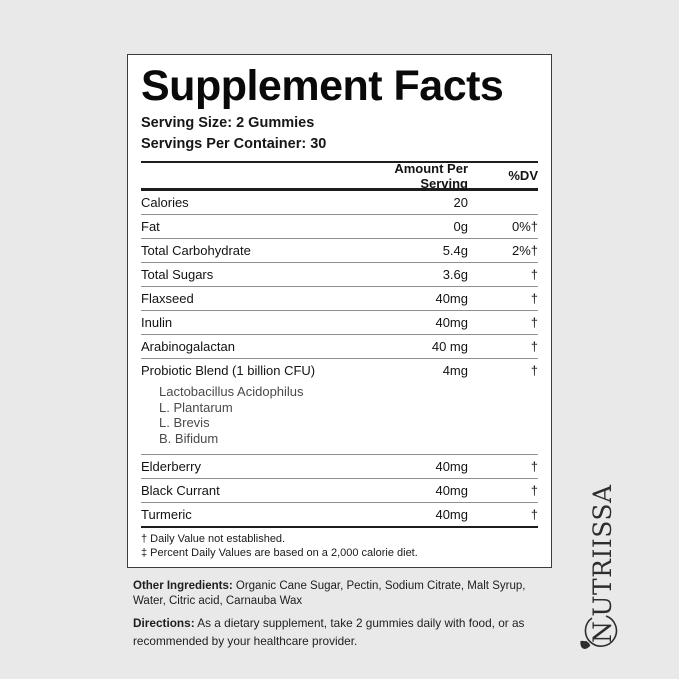 The height and width of the screenshot is (679, 679). I want to click on row-name: Inulin, so click(157, 322).